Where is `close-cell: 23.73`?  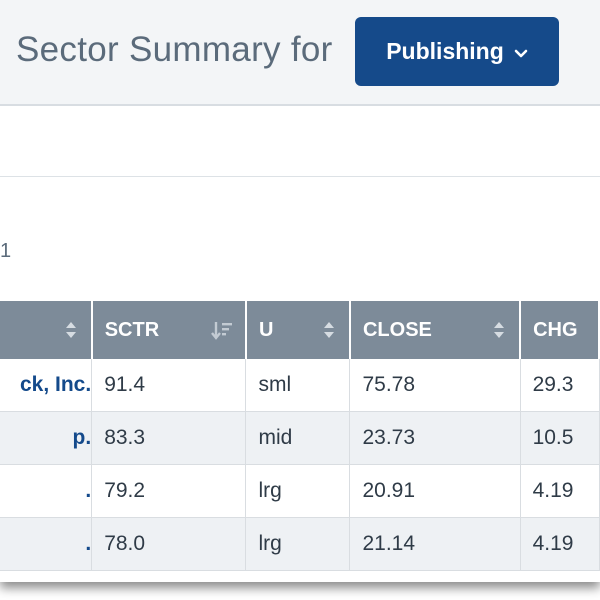 close-cell: 23.73 is located at coordinates (435, 438).